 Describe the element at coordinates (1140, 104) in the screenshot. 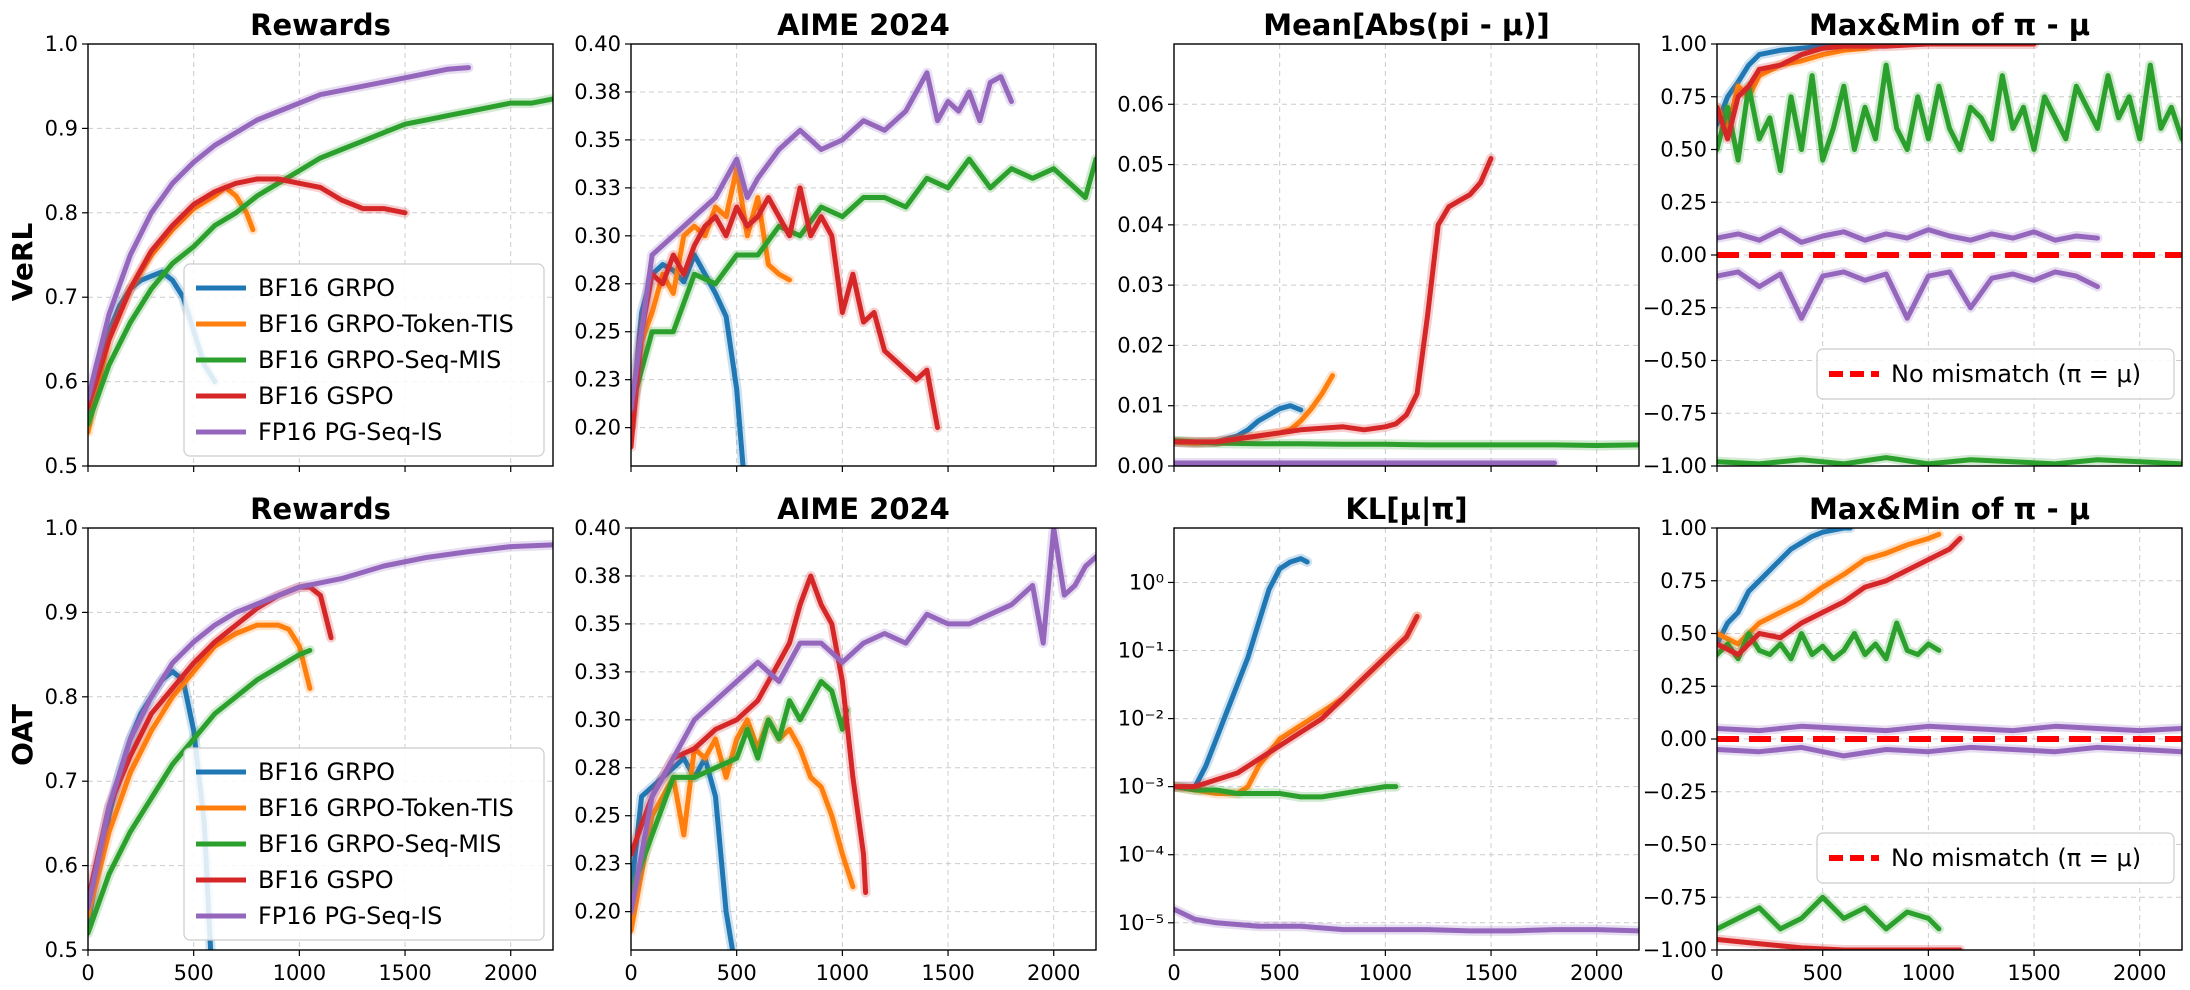

I see `y-tick-label: 0.06` at that location.